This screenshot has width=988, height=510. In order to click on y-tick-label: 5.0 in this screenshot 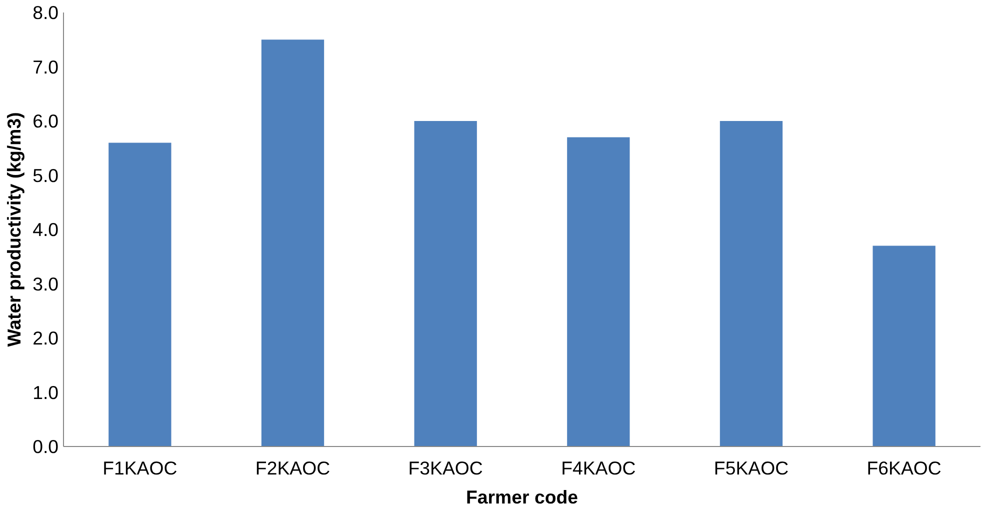, I will do `click(45, 175)`.